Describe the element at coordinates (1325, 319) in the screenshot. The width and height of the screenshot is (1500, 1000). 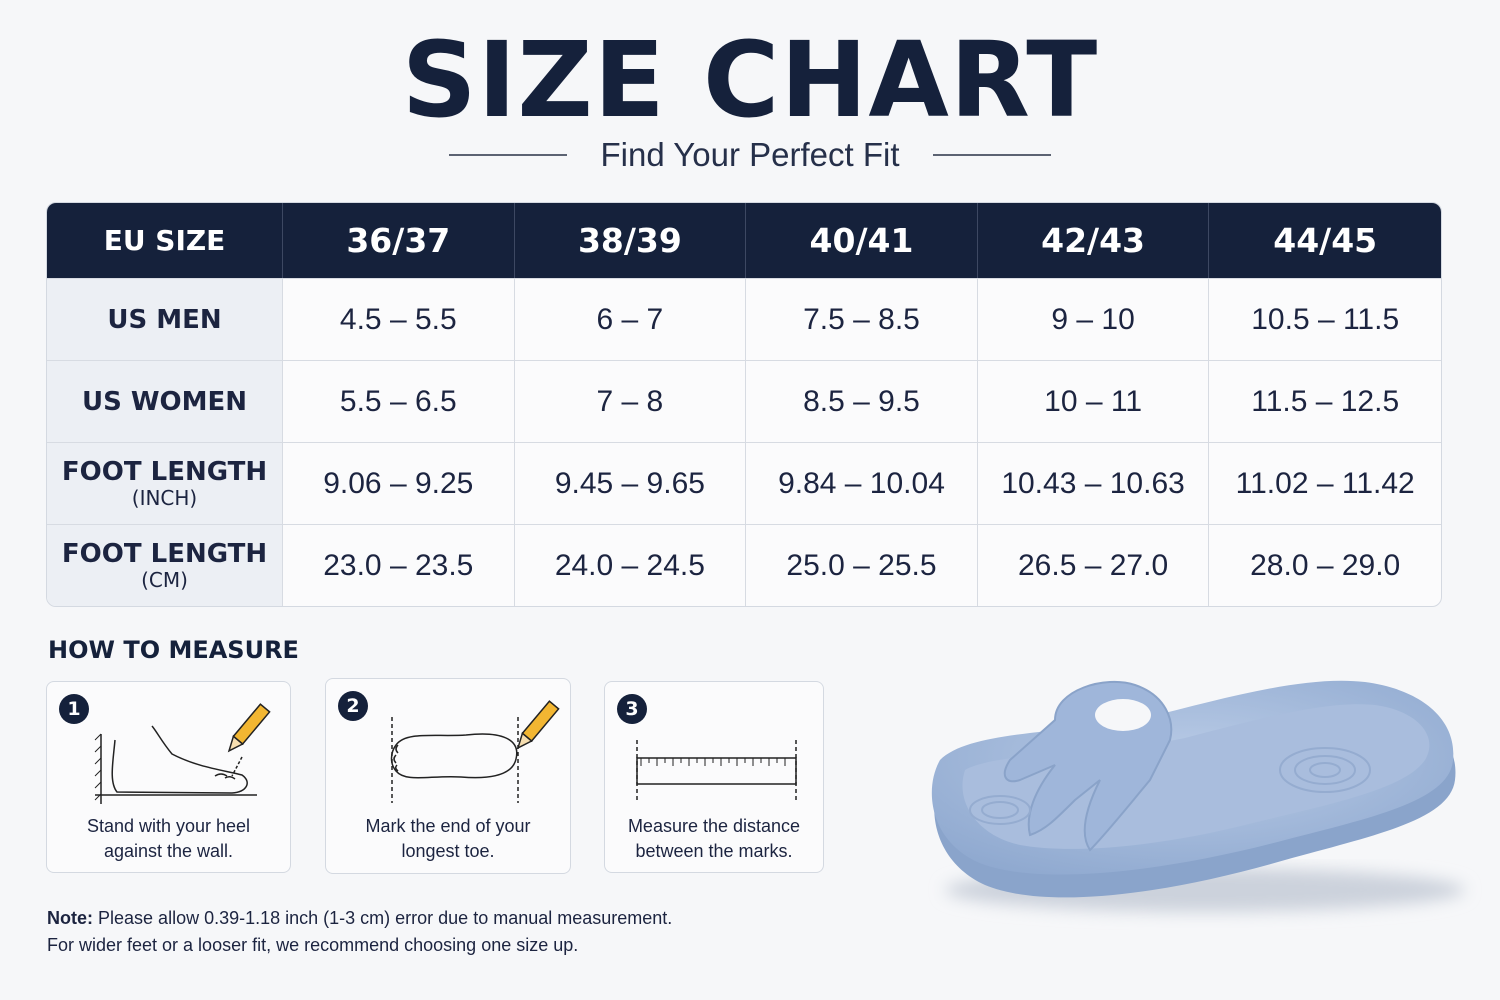
I see `table-cell: 10.5 – 11.5` at that location.